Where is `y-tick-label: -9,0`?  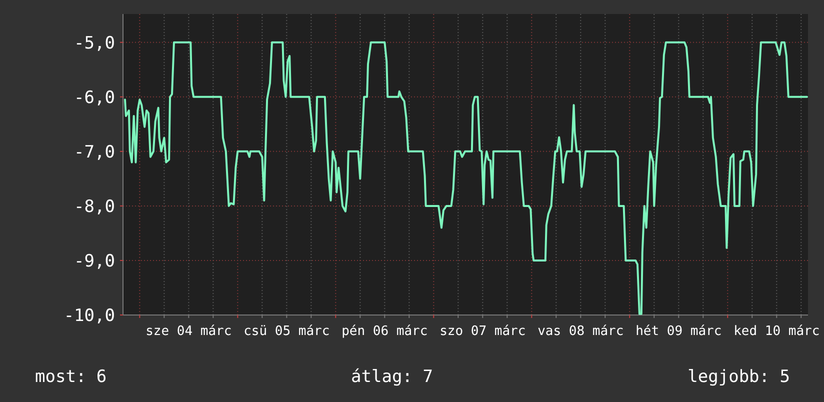 y-tick-label: -9,0 is located at coordinates (94, 261).